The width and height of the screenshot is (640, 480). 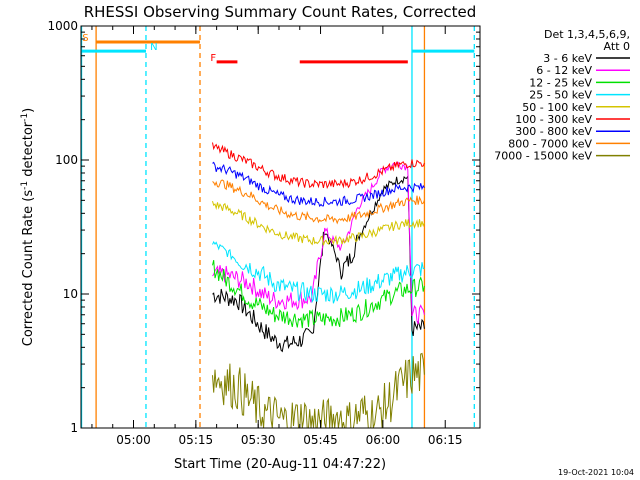 What do you see at coordinates (550, 143) in the screenshot?
I see `legend-label-7: 800 - 7000 keV` at bounding box center [550, 143].